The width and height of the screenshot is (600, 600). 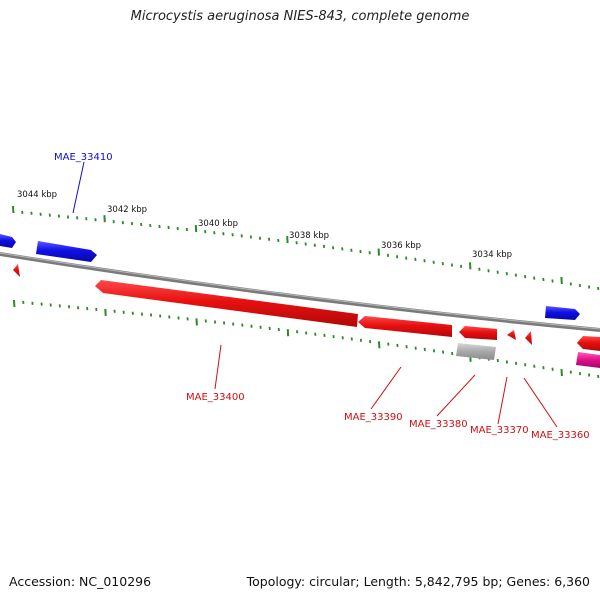 I want to click on scale-label: 3034 kbp, so click(x=492, y=255).